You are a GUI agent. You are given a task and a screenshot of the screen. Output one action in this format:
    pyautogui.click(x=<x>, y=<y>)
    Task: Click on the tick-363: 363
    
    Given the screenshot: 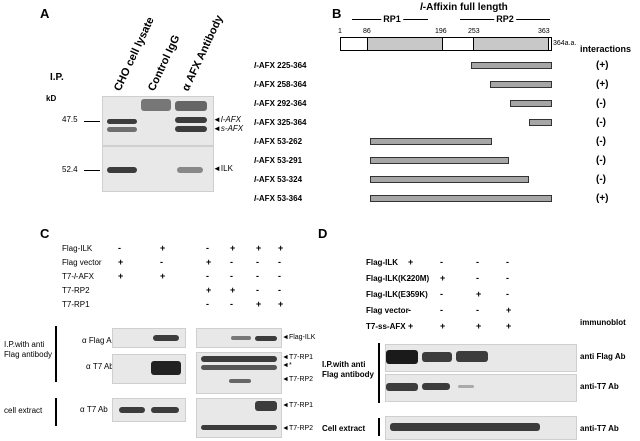 What is the action you would take?
    pyautogui.click(x=544, y=31)
    